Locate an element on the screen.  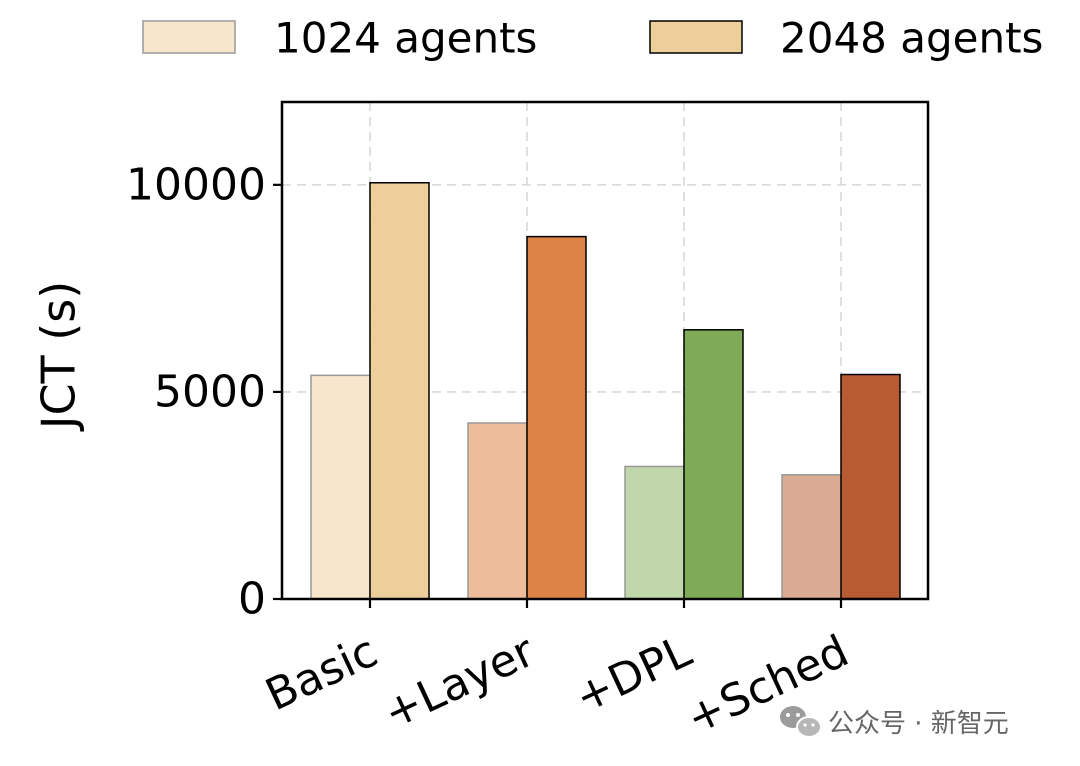
legend: 1024 agents 2048 agents is located at coordinates (592, 38).